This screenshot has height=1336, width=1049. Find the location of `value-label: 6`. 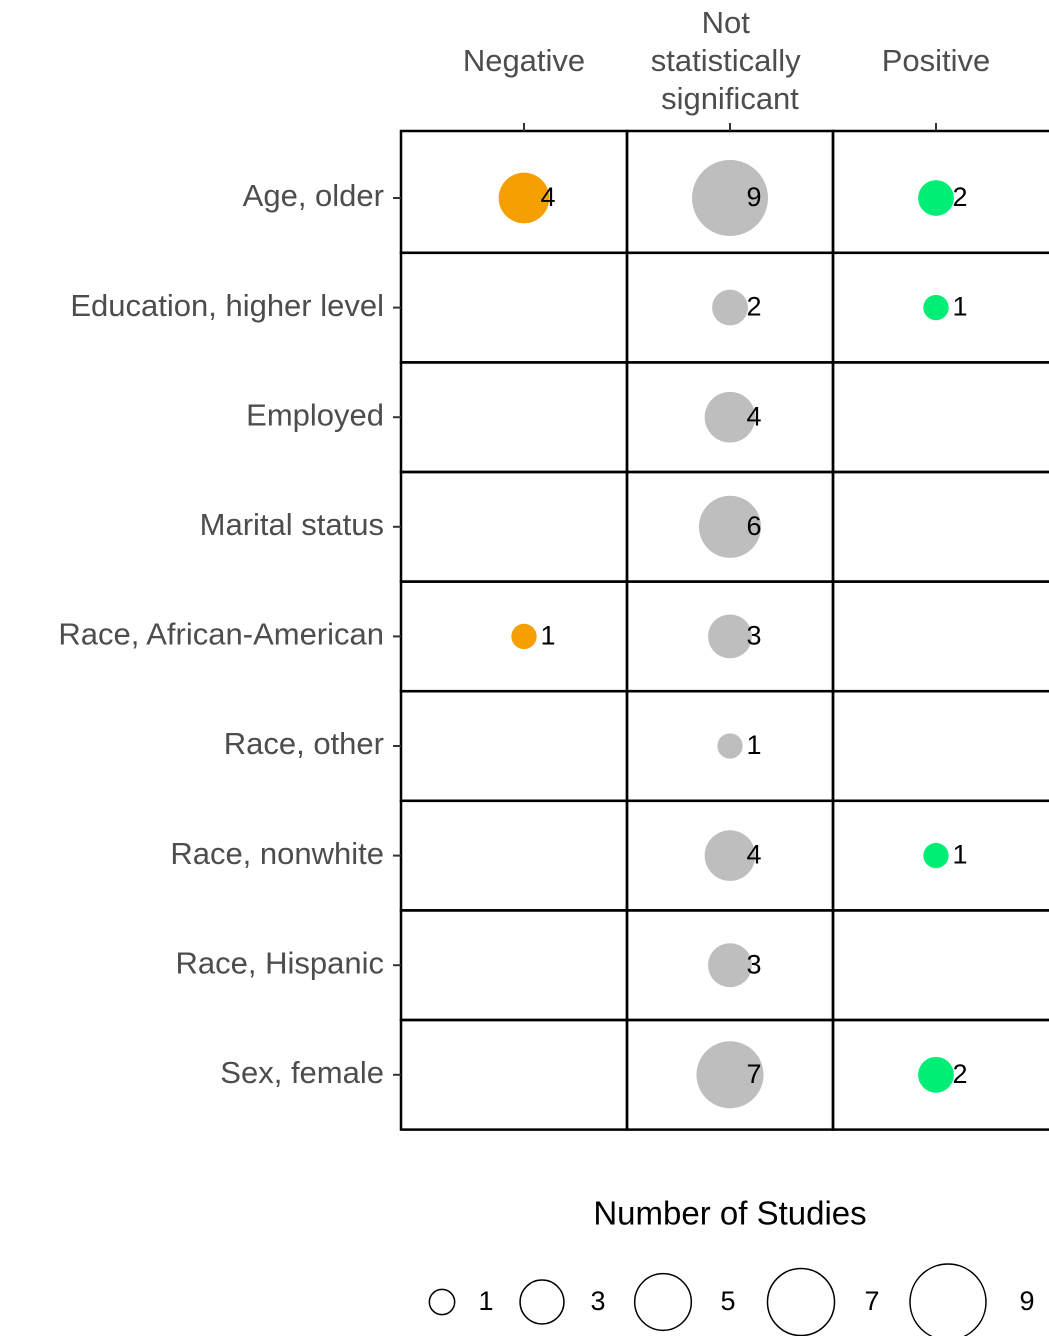

value-label: 6 is located at coordinates (753, 526).